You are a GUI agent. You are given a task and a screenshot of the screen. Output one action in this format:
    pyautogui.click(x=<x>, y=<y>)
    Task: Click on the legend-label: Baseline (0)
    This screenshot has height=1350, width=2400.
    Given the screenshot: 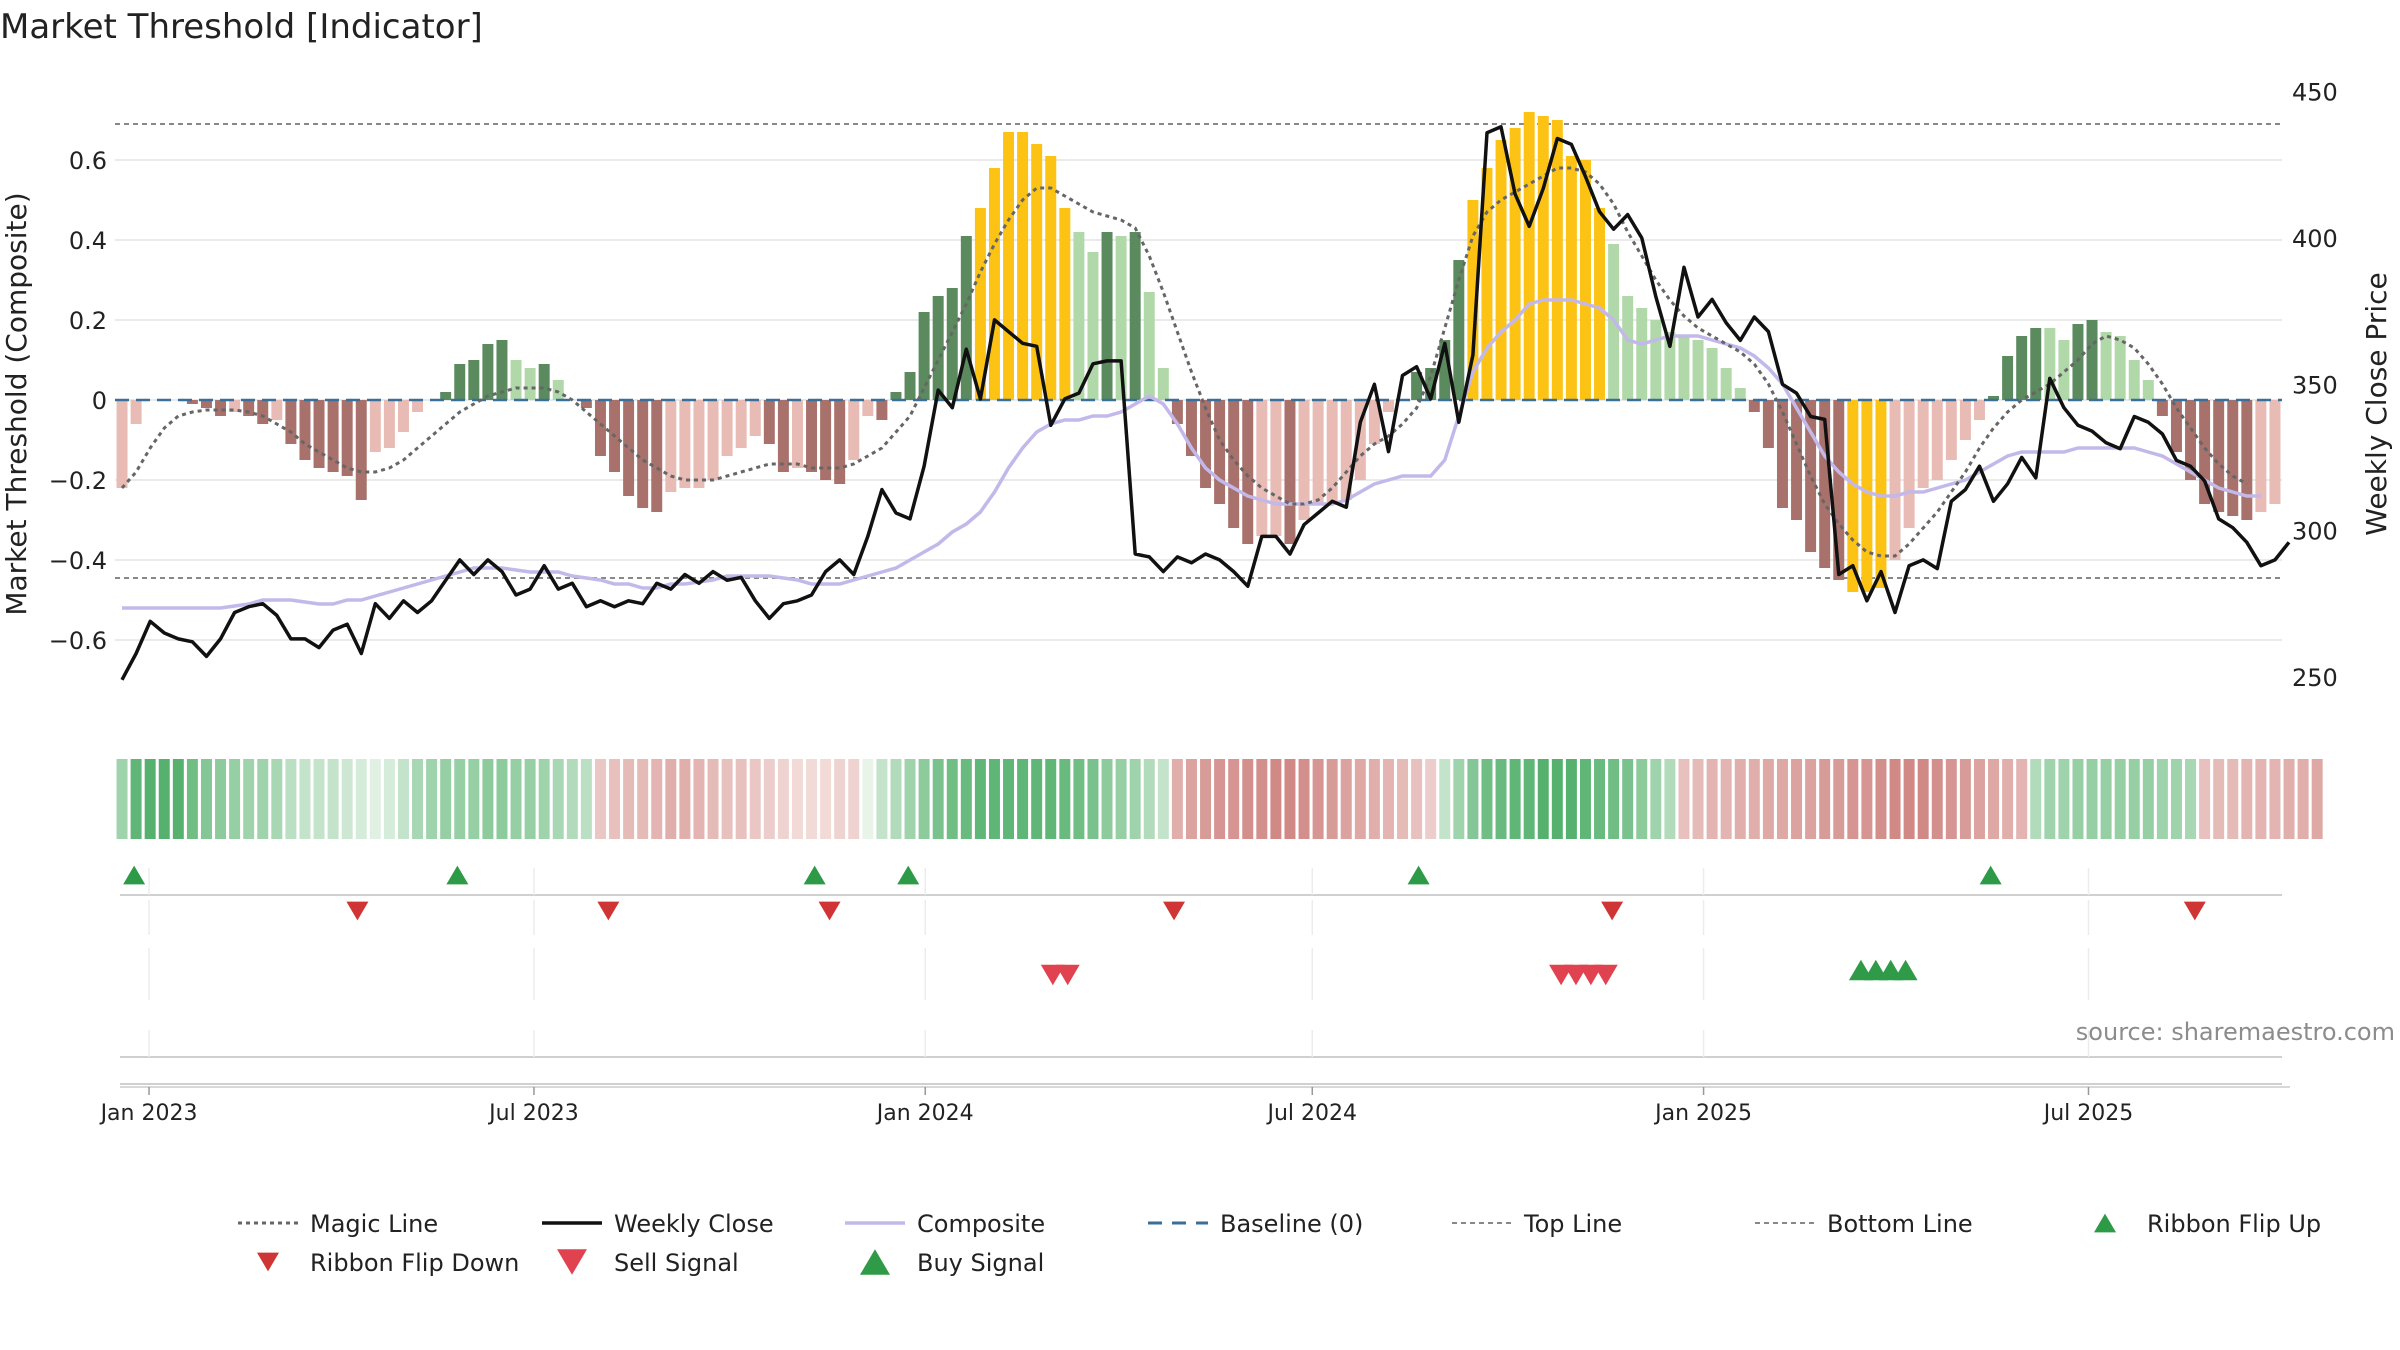 What is the action you would take?
    pyautogui.click(x=1291, y=1224)
    